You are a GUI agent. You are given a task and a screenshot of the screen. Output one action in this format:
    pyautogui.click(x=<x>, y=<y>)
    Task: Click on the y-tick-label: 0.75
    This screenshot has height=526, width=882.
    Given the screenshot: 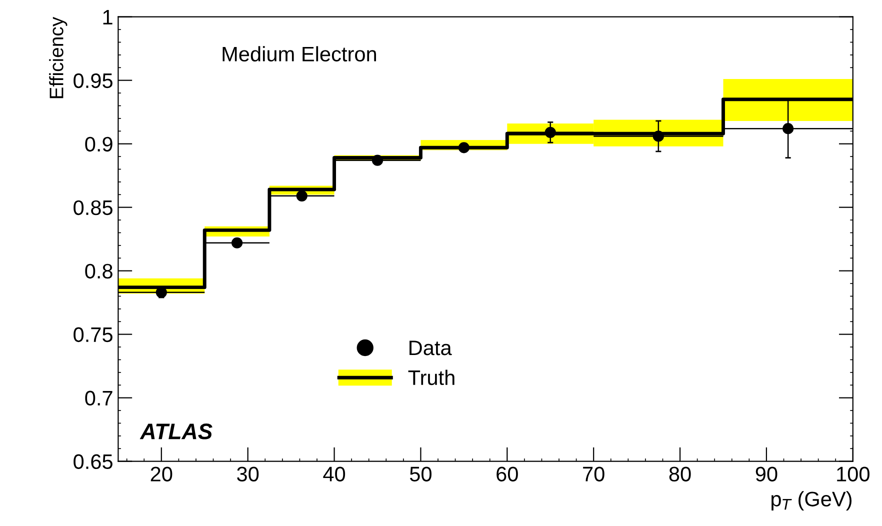 What is the action you would take?
    pyautogui.click(x=93, y=334)
    